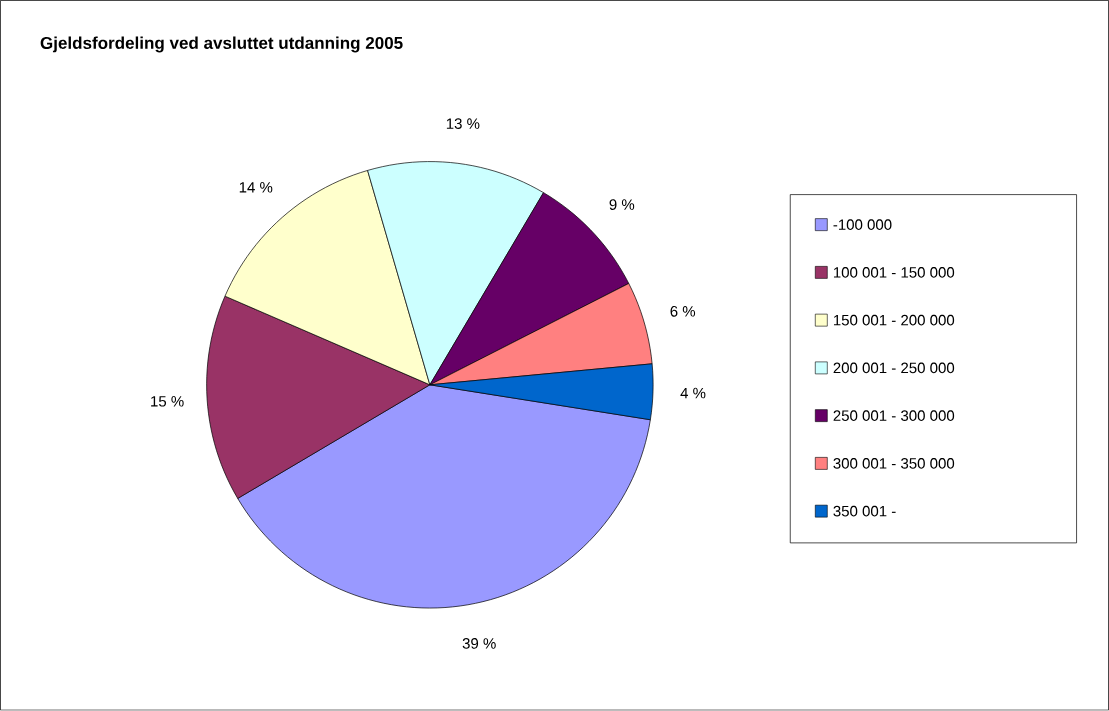  Describe the element at coordinates (463, 124) in the screenshot. I see `data-label: 13 %` at that location.